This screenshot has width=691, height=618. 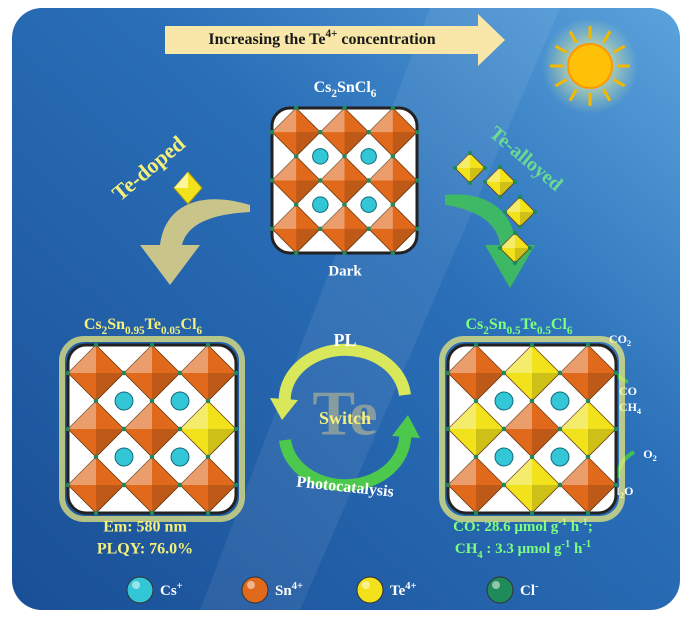 What do you see at coordinates (406, 426) in the screenshot?
I see `pc-arrow-head` at bounding box center [406, 426].